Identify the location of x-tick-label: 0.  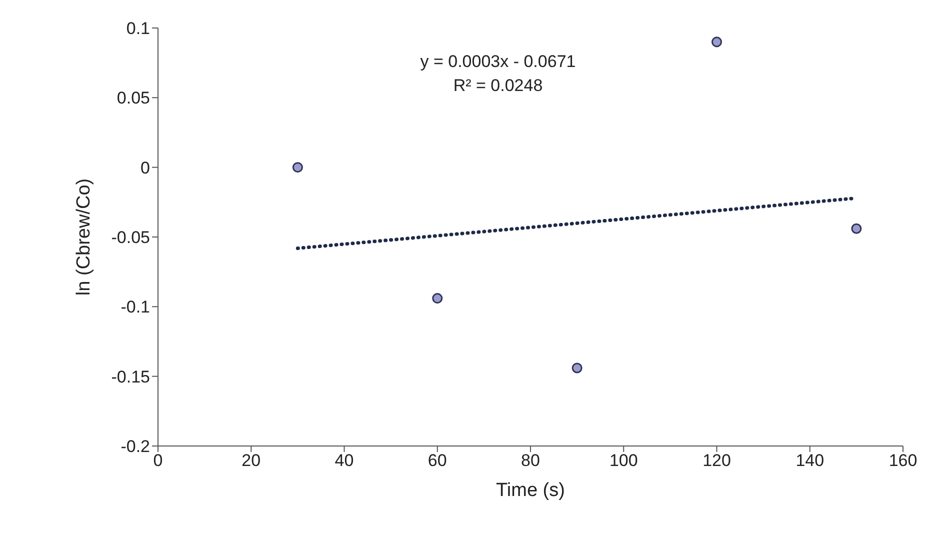
(158, 460).